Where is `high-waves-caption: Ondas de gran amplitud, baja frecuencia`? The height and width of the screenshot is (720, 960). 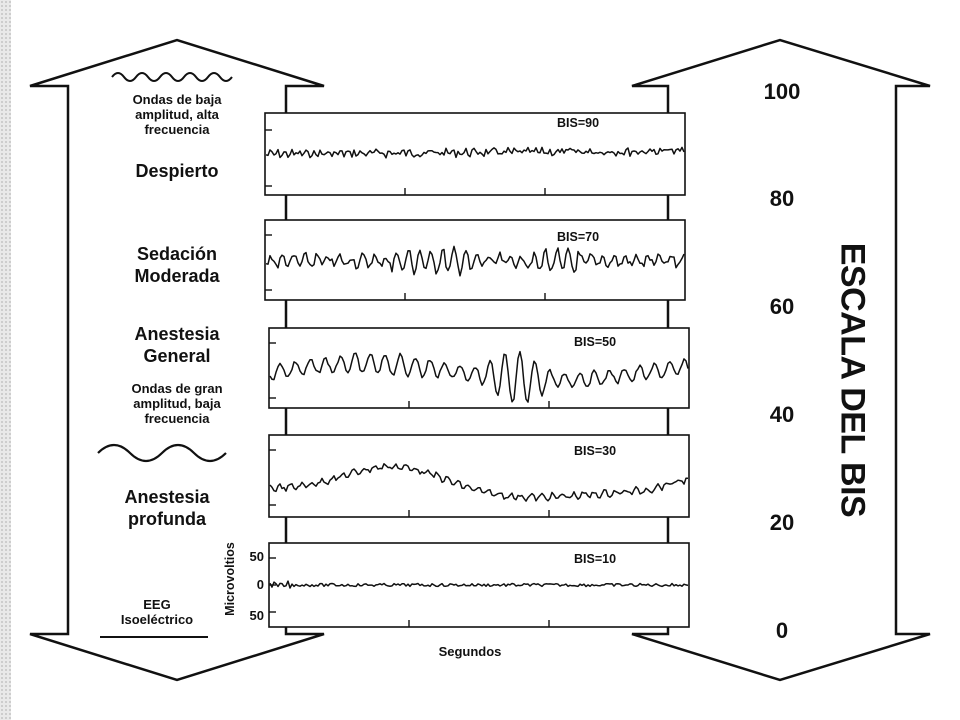 high-waves-caption: Ondas de gran amplitud, baja frecuencia is located at coordinates (177, 403).